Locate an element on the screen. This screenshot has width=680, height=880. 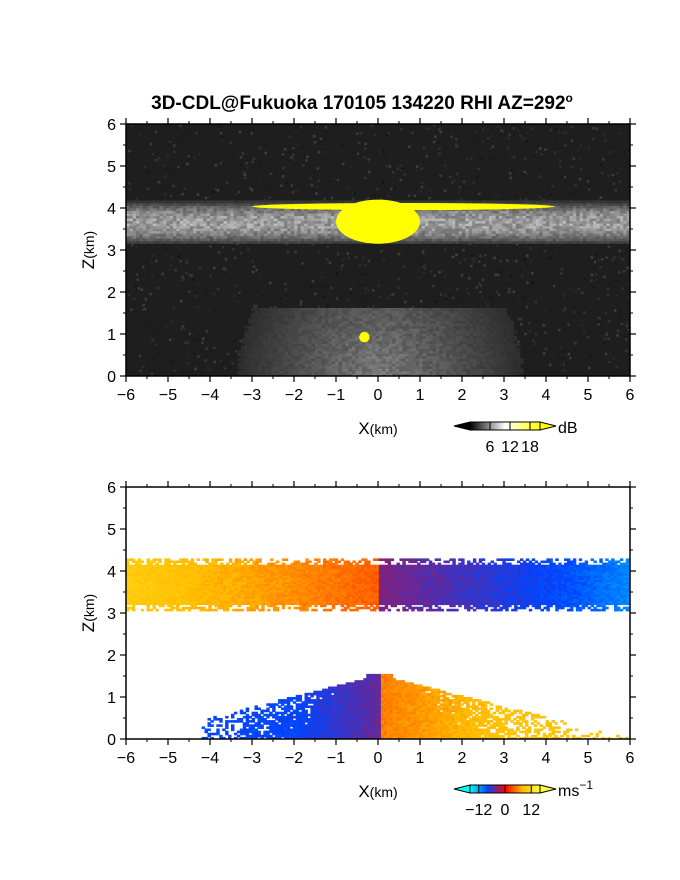
colorbar-tick-label: 6 is located at coordinates (490, 447).